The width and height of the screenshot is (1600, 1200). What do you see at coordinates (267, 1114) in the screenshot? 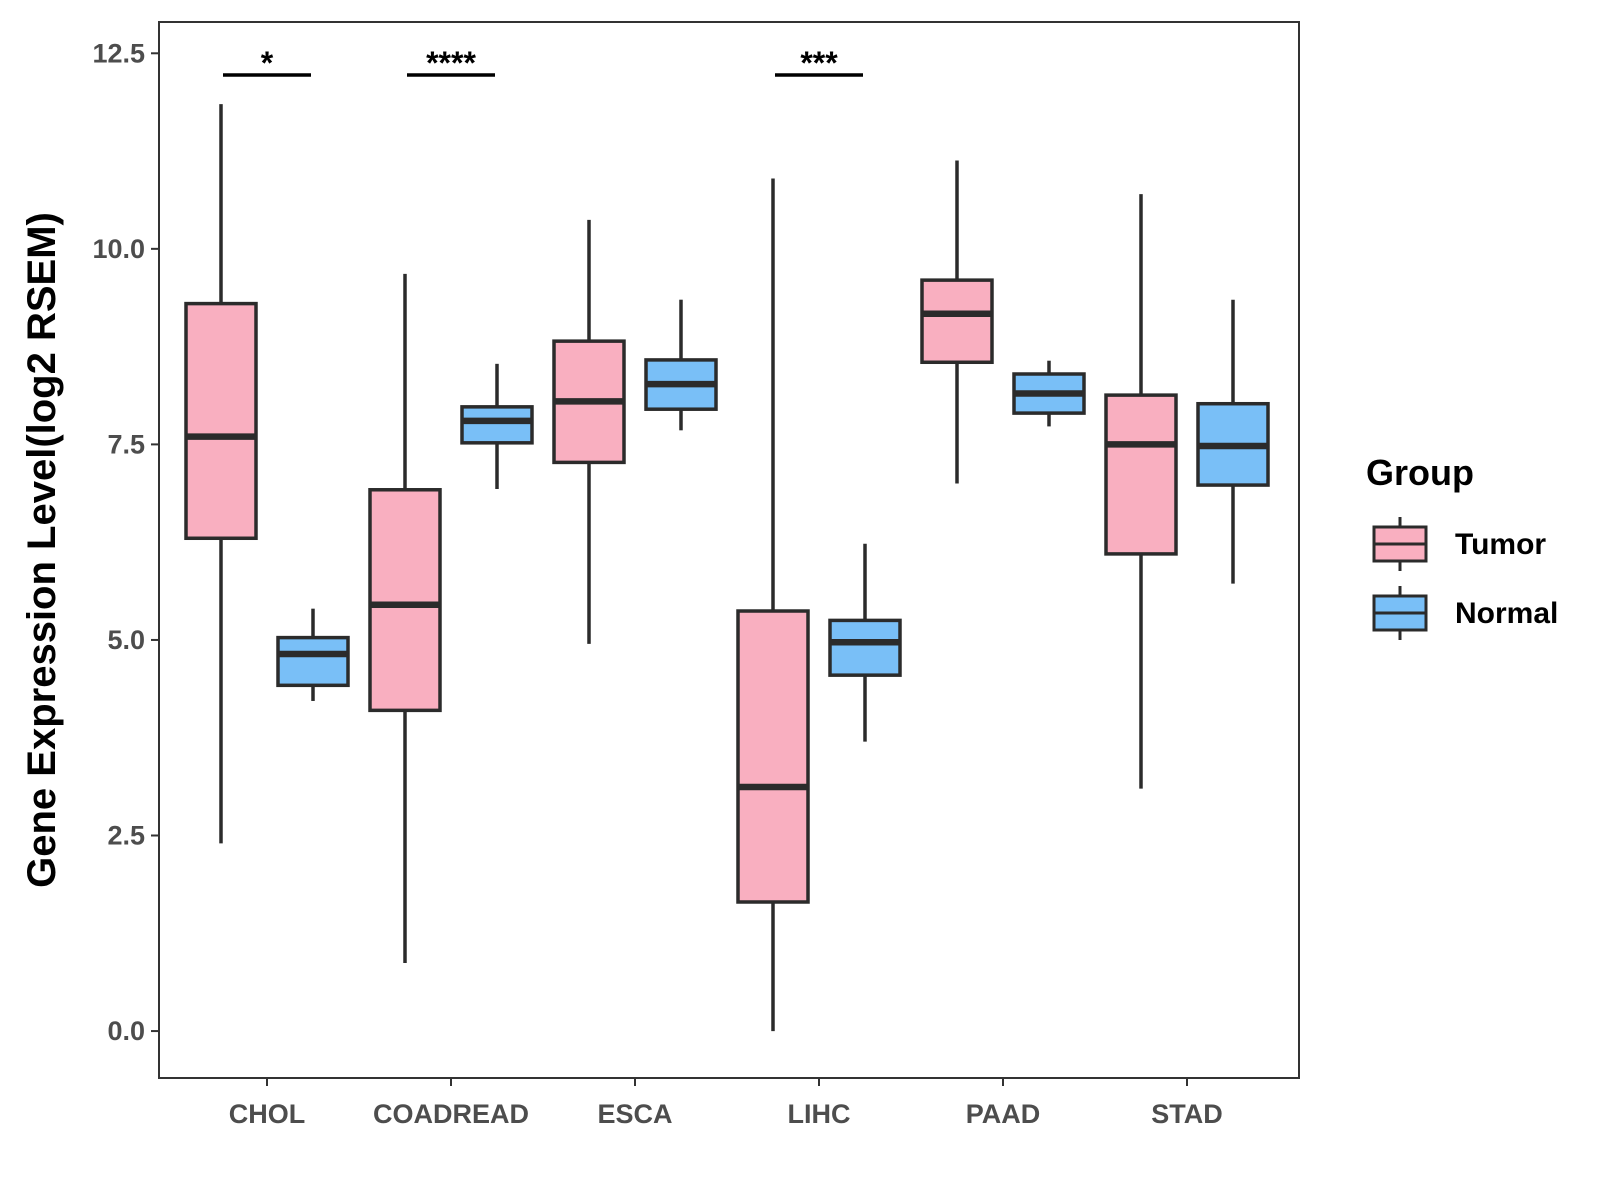
I see `x-tick-label: CHOL` at bounding box center [267, 1114].